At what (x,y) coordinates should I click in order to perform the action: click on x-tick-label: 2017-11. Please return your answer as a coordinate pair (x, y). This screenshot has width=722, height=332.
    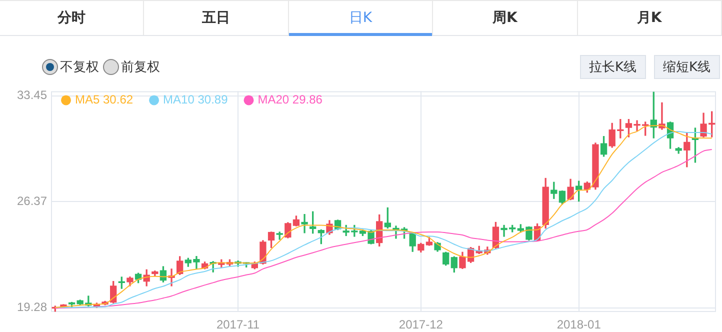
    Looking at the image, I should click on (238, 325).